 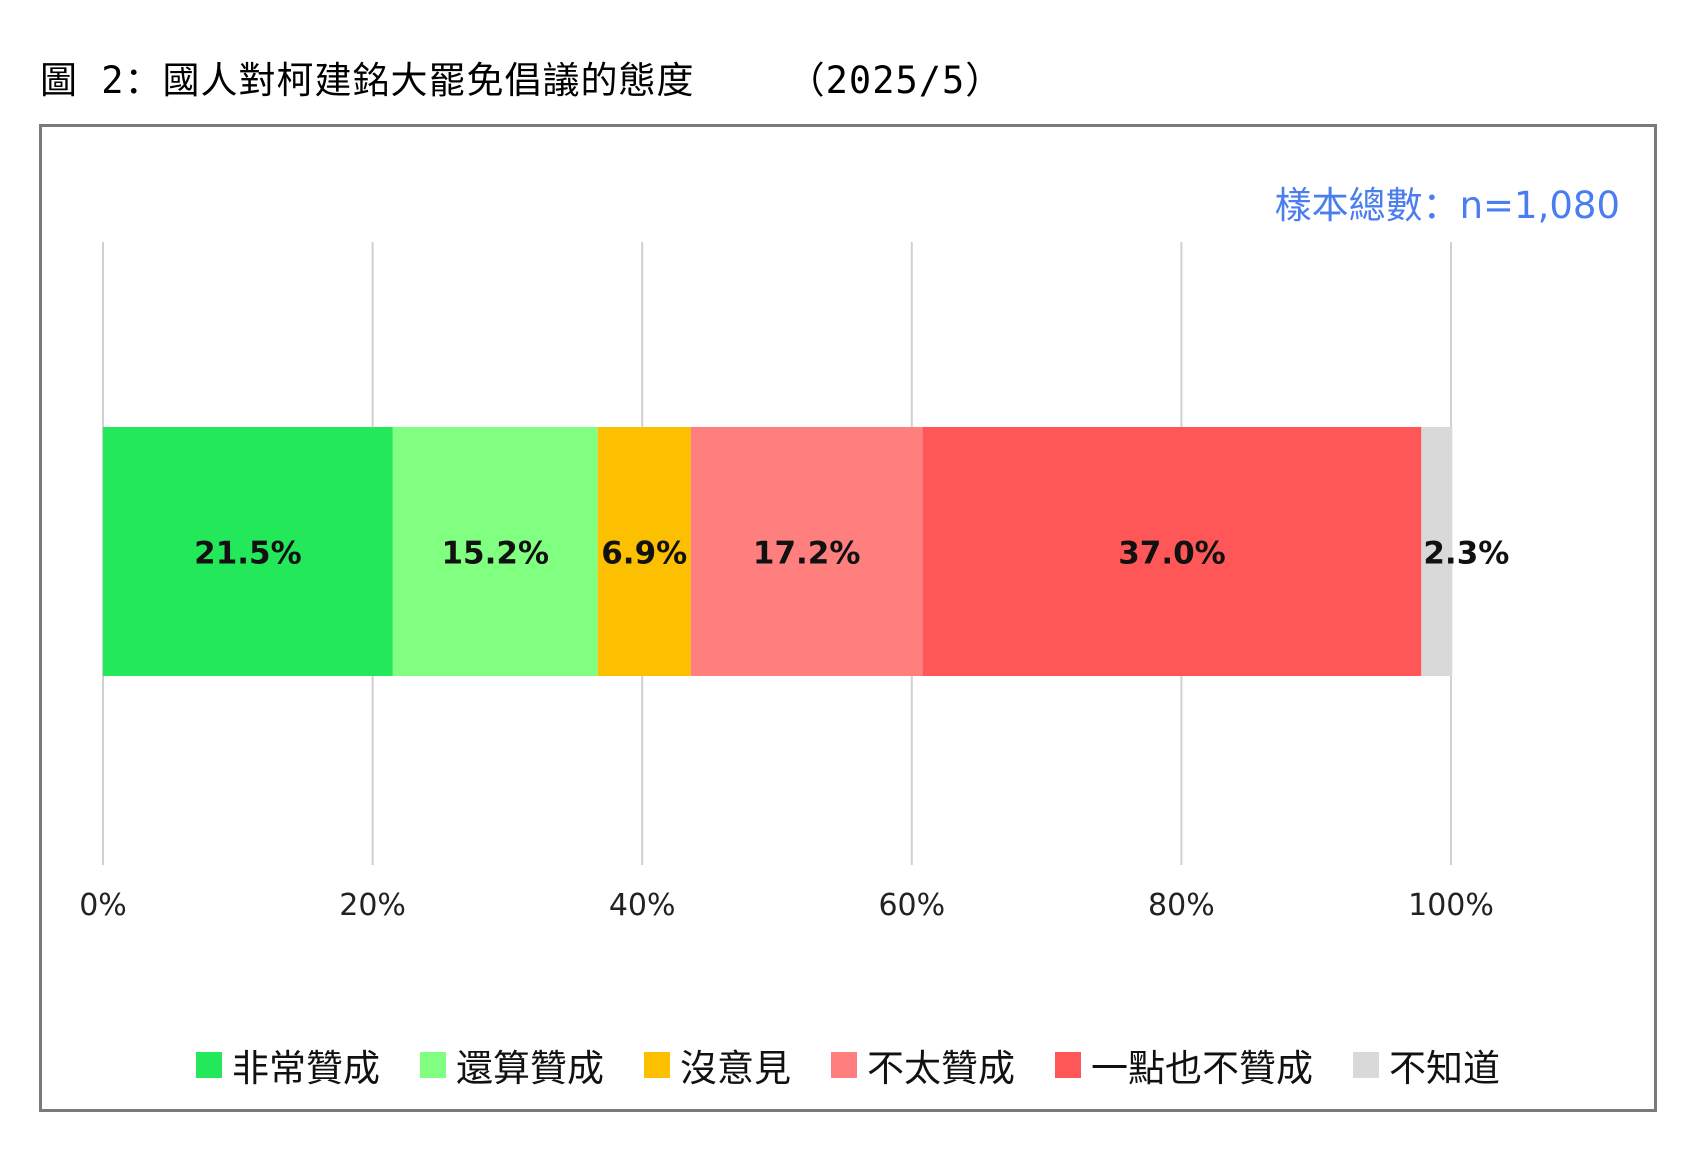 I want to click on legend-item: 一點也不贊成, so click(x=1184, y=1065).